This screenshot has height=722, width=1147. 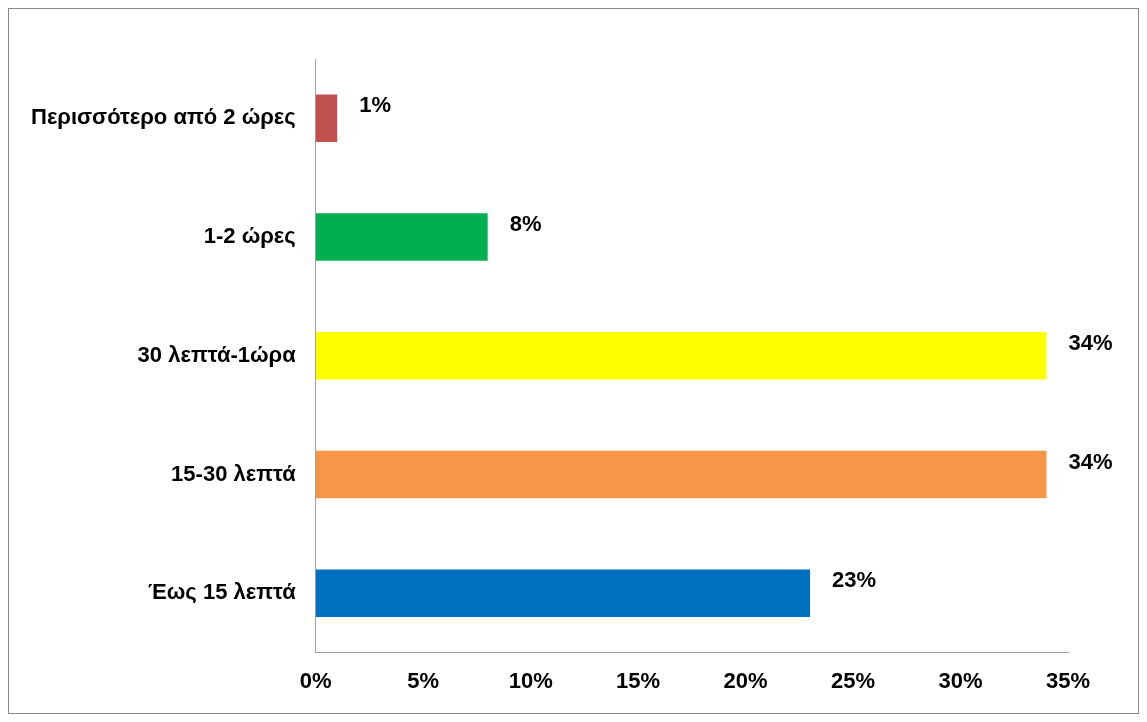 I want to click on y-tick-label: 15-30 λεπτά, so click(x=234, y=473).